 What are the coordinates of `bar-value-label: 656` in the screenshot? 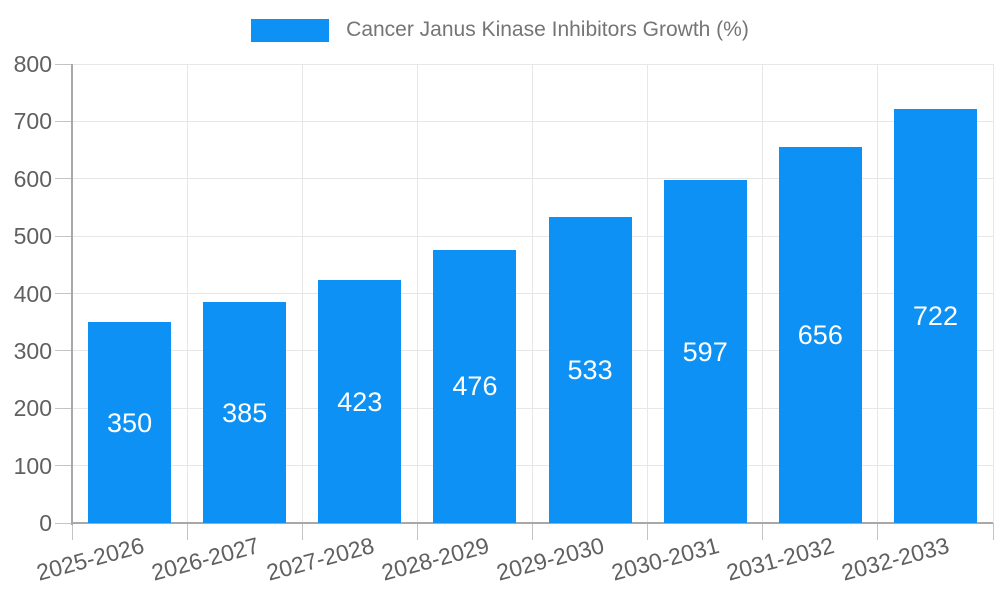 It's located at (820, 334).